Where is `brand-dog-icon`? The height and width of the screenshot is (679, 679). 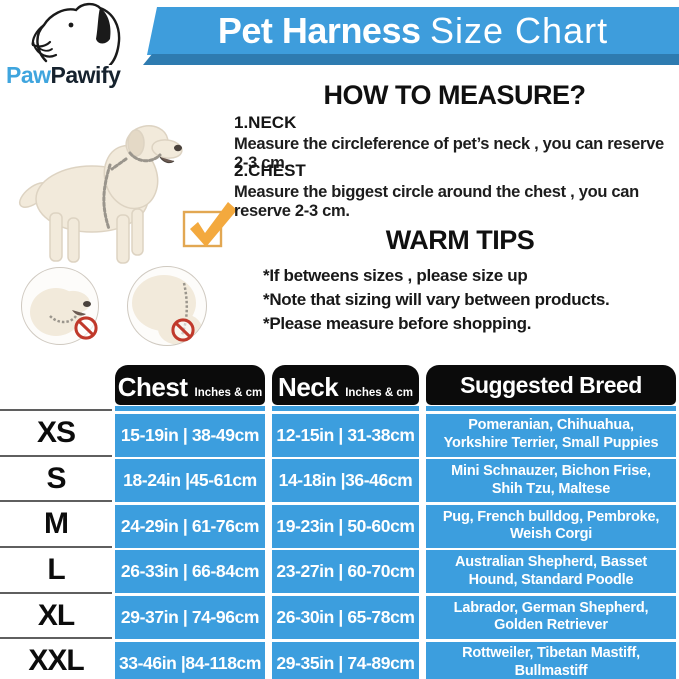 brand-dog-icon is located at coordinates (76, 33).